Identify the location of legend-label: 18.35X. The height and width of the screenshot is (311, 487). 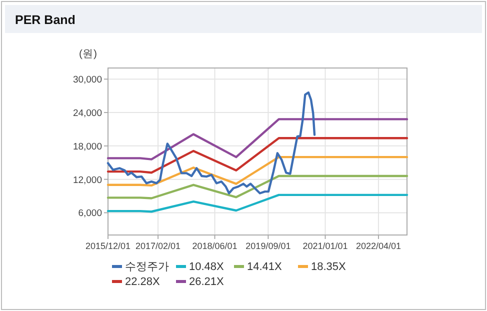
(329, 267).